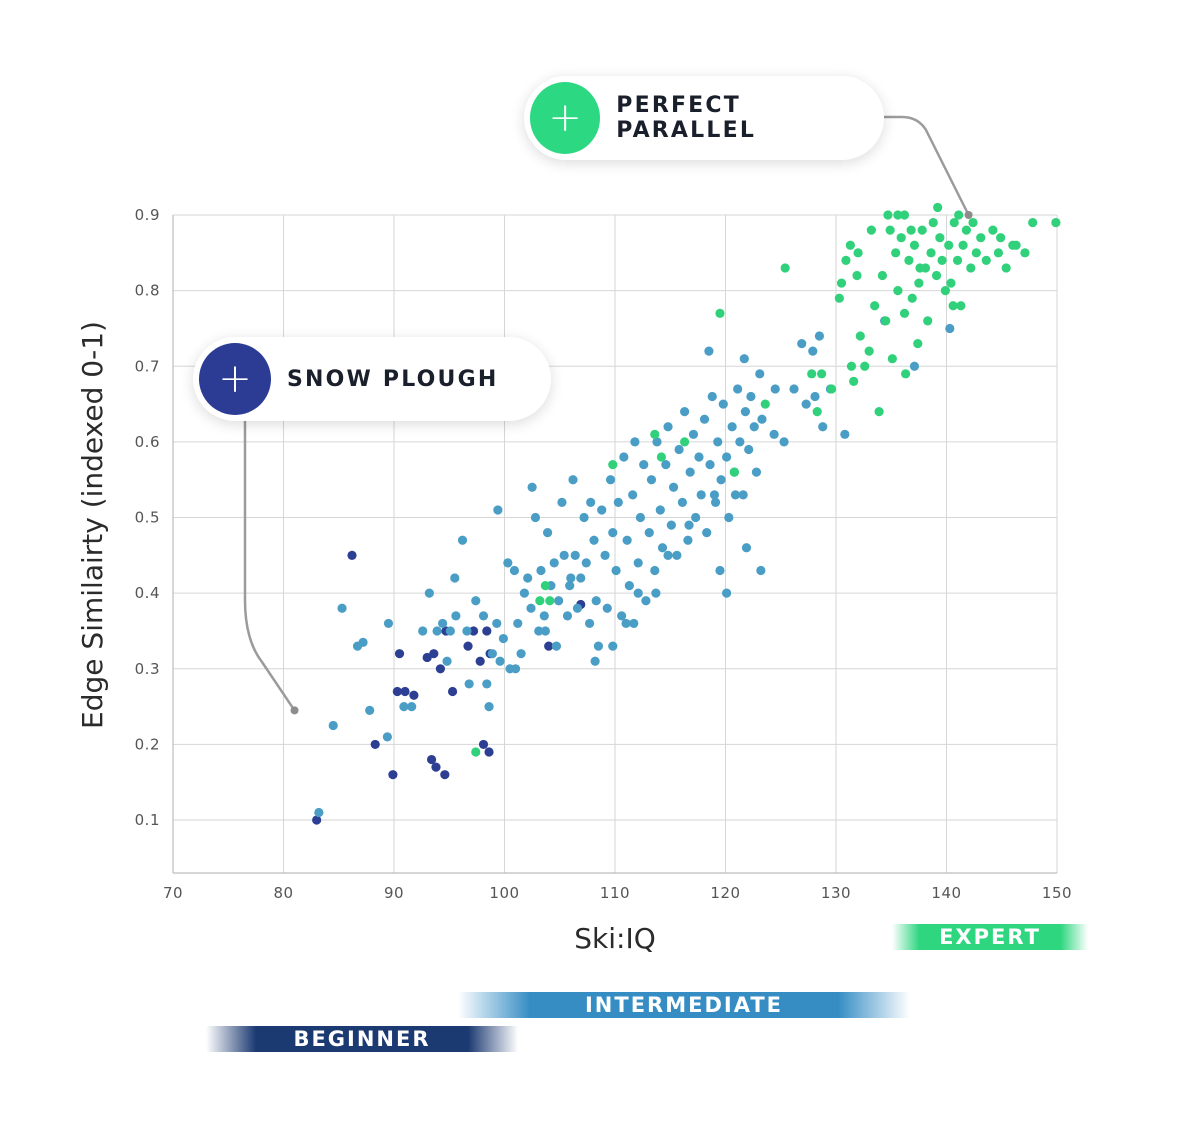 This screenshot has height=1138, width=1200. What do you see at coordinates (372, 379) in the screenshot?
I see `snow-plough-callout: + SNOW PLOUGH` at bounding box center [372, 379].